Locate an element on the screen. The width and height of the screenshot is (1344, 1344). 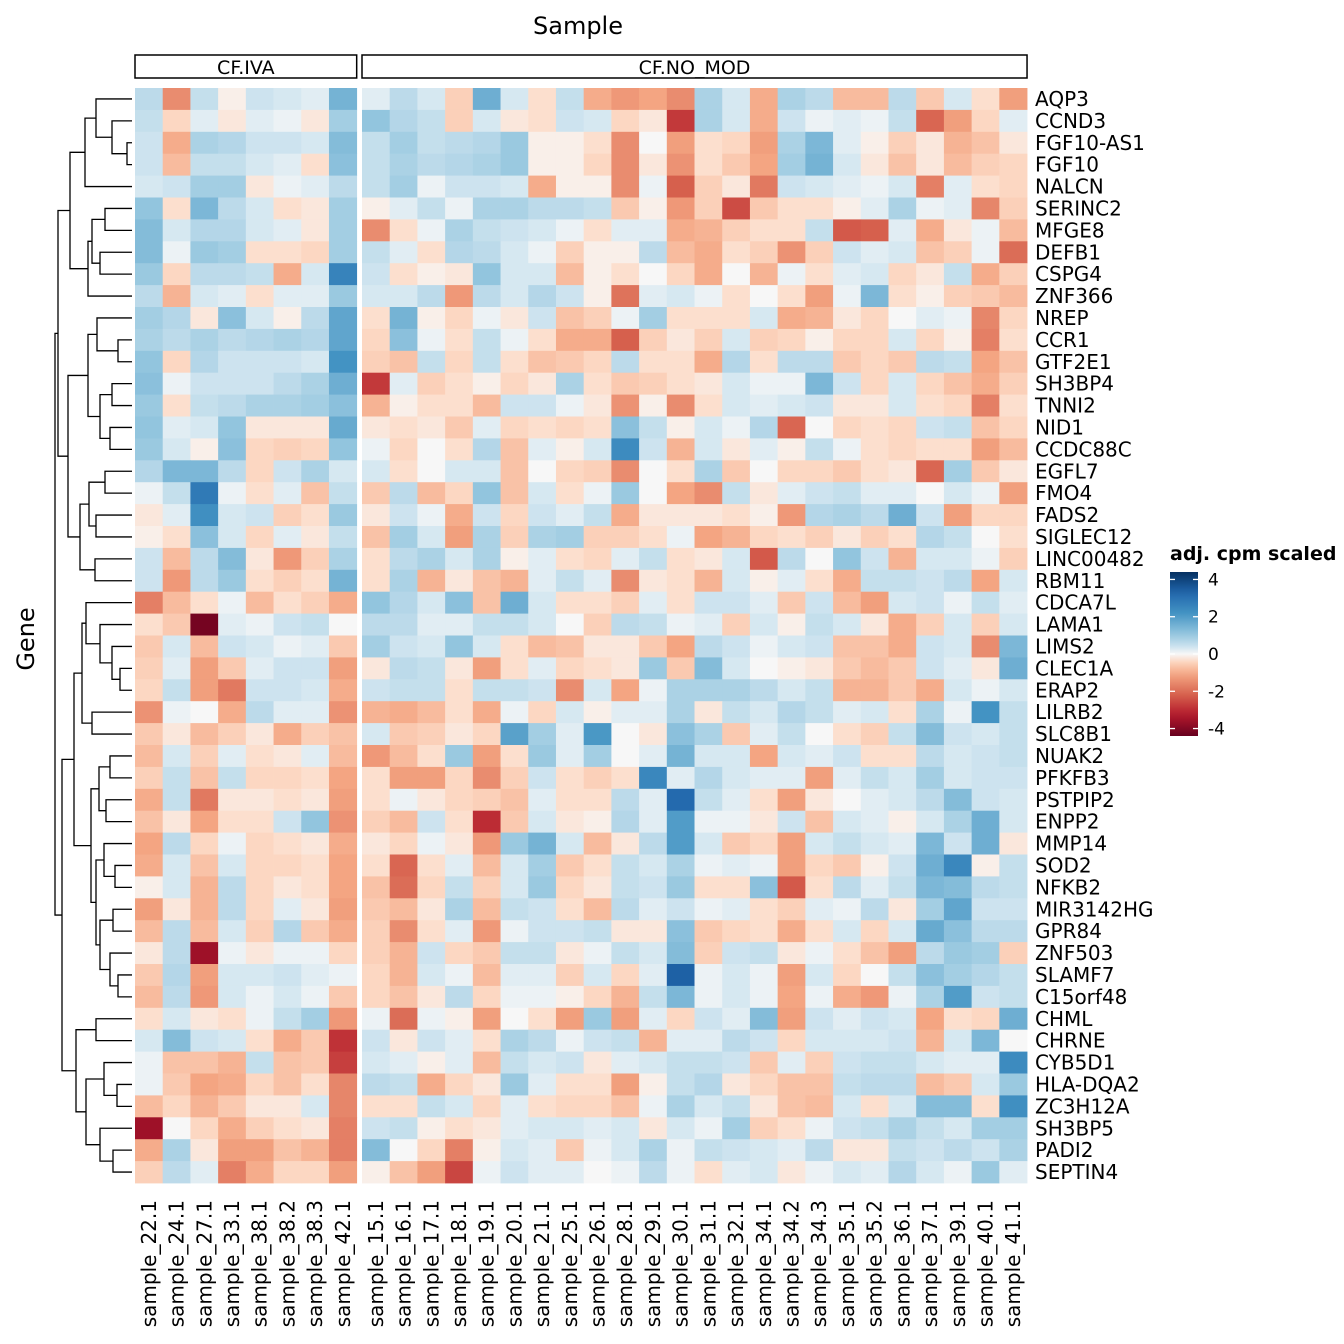
gene-label: FGF10 is located at coordinates (1067, 165).